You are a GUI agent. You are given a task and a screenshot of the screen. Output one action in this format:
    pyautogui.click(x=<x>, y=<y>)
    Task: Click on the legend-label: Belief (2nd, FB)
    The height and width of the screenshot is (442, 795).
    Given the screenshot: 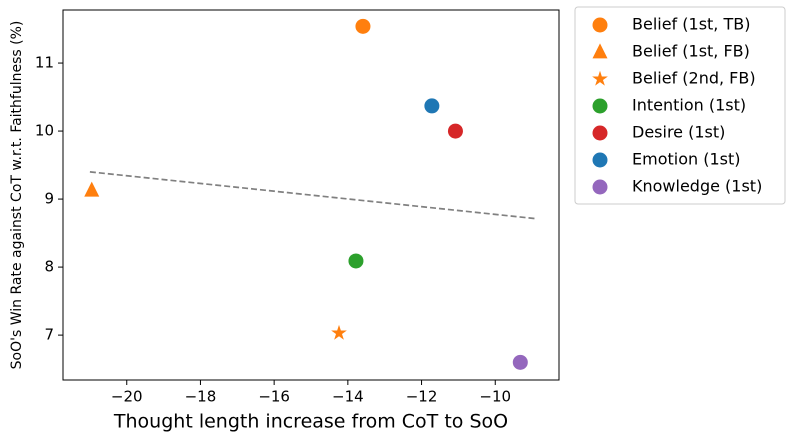 What is the action you would take?
    pyautogui.click(x=694, y=78)
    